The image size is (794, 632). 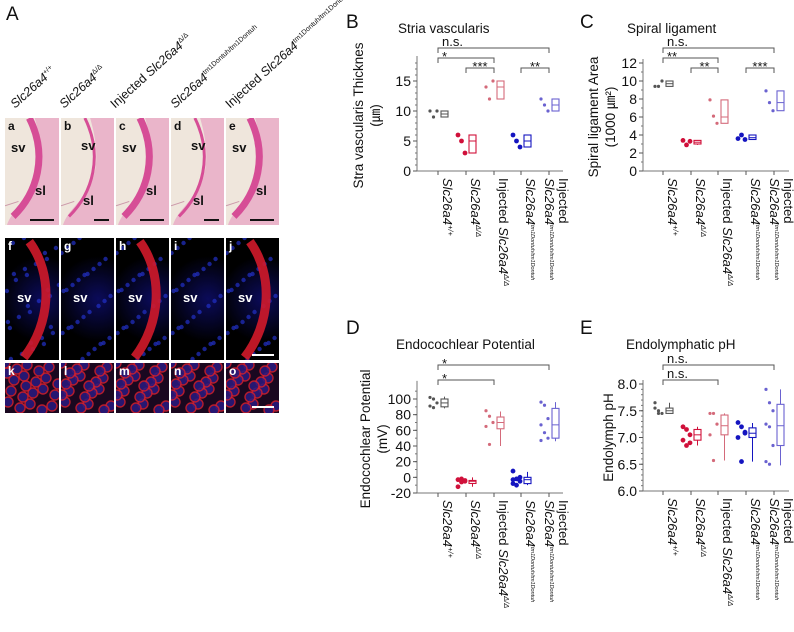 I want to click on micrograph-label: m, so click(x=124, y=371).